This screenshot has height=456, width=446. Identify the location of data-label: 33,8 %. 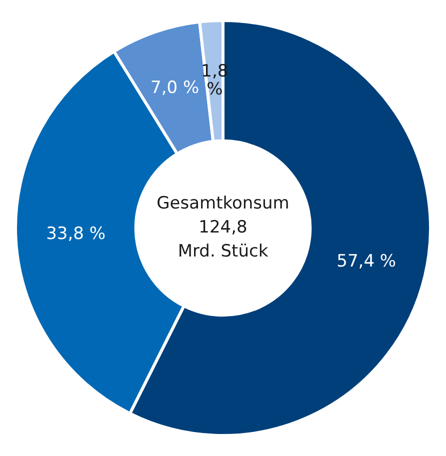
(76, 234).